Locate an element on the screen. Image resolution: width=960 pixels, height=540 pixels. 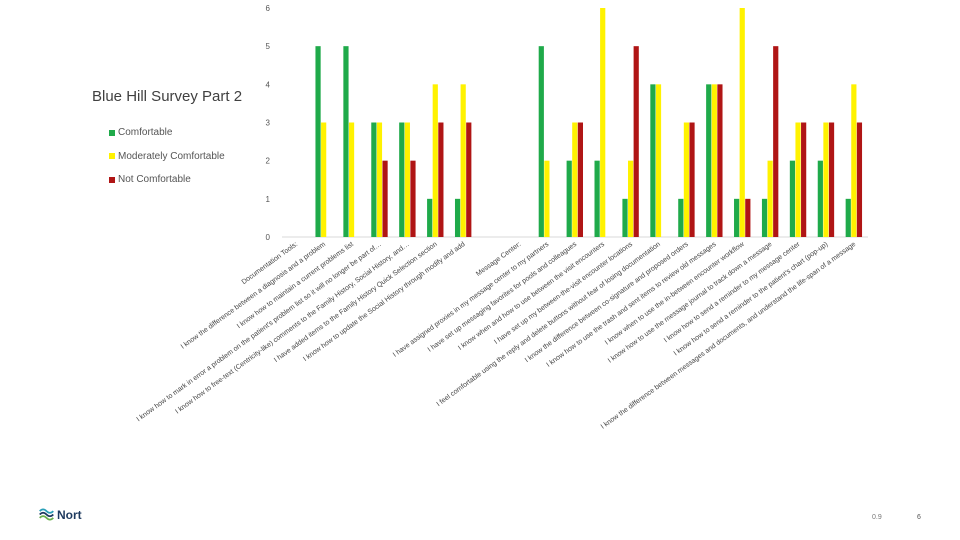
legend-label: Not Comfortable is located at coordinates (154, 180).